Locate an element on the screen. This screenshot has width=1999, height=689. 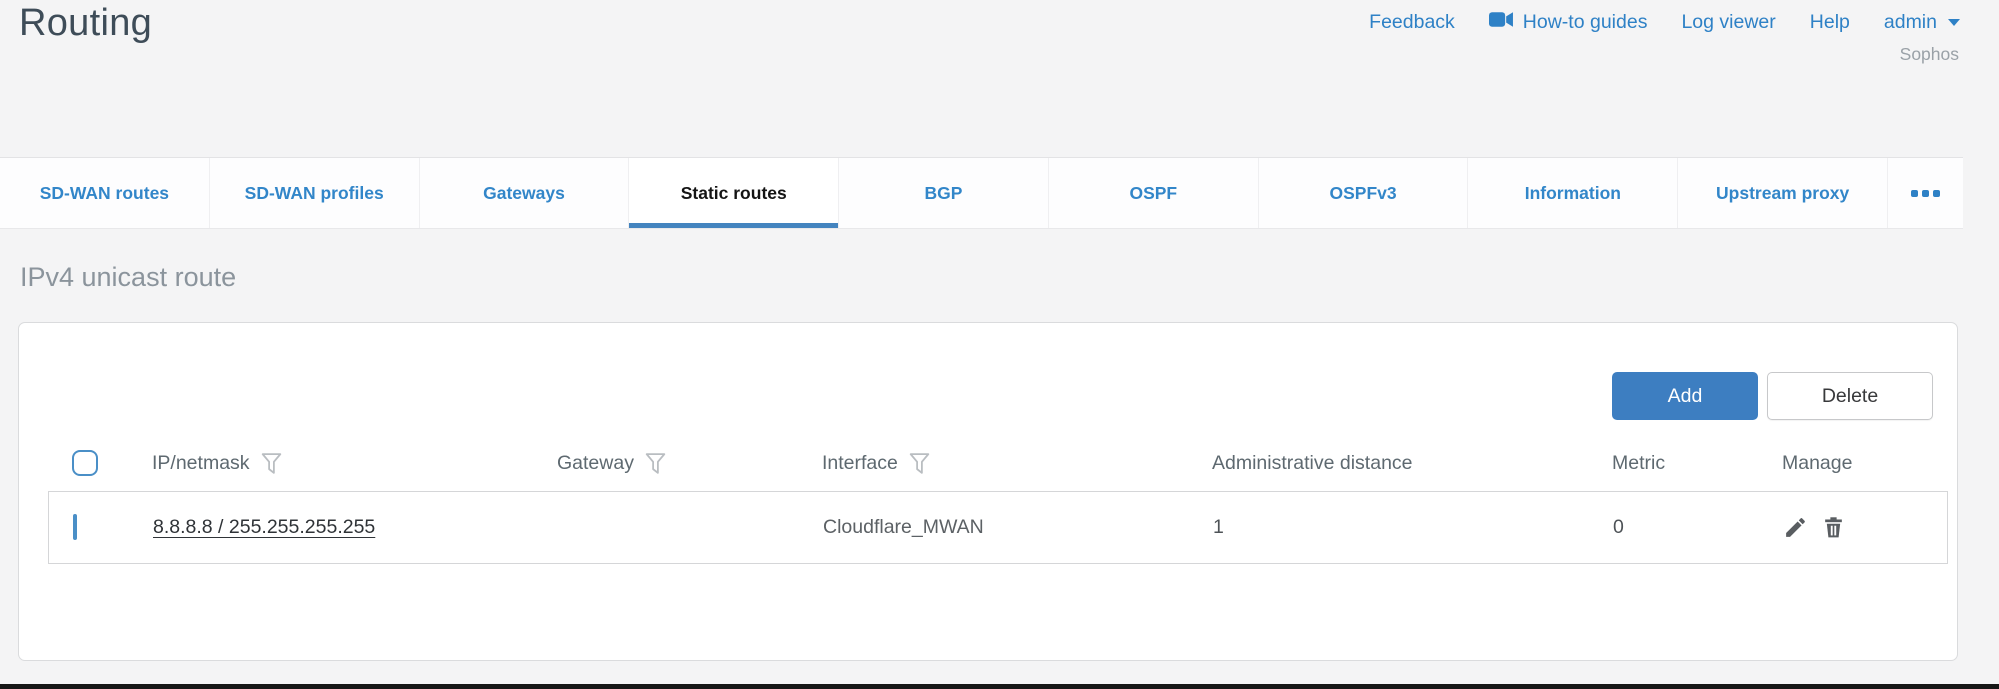
row-checkbox is located at coordinates (75, 527).